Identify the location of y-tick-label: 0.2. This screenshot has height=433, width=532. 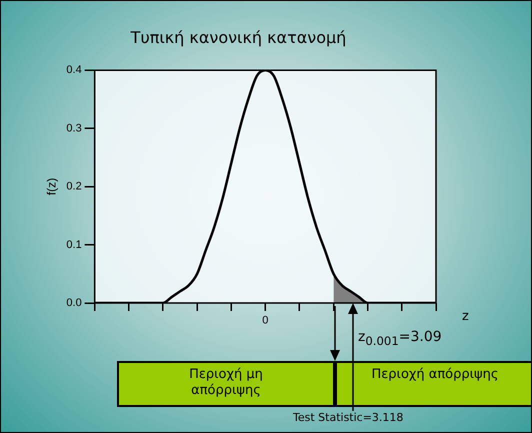
(74, 186).